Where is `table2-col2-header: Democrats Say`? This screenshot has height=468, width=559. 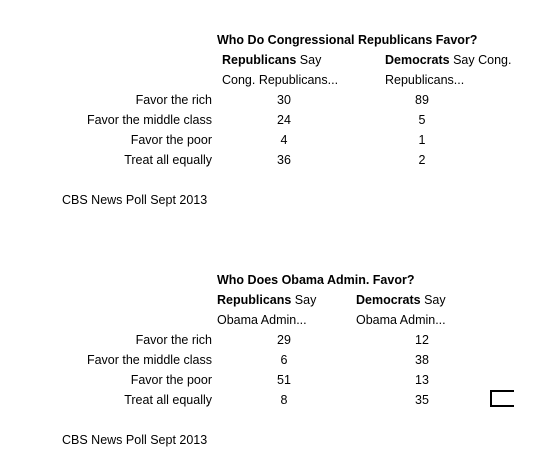 table2-col2-header: Democrats Say is located at coordinates (401, 300).